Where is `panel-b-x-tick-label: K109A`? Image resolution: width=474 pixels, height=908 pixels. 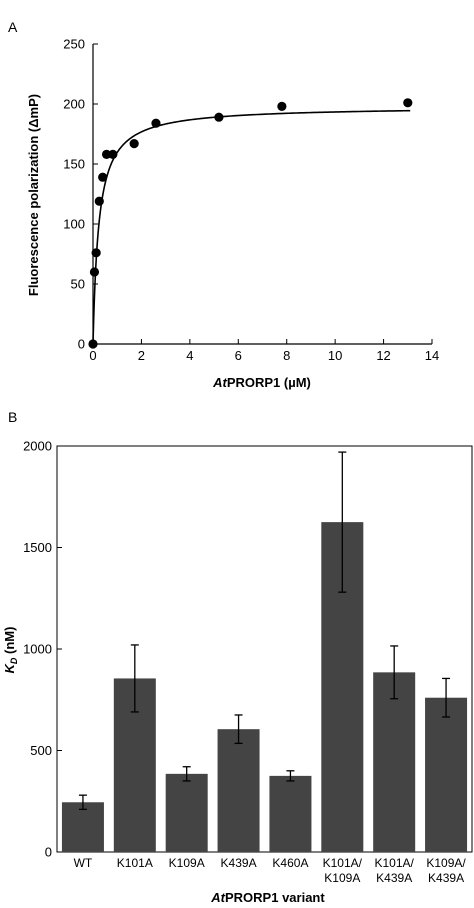 panel-b-x-tick-label: K109A is located at coordinates (187, 863).